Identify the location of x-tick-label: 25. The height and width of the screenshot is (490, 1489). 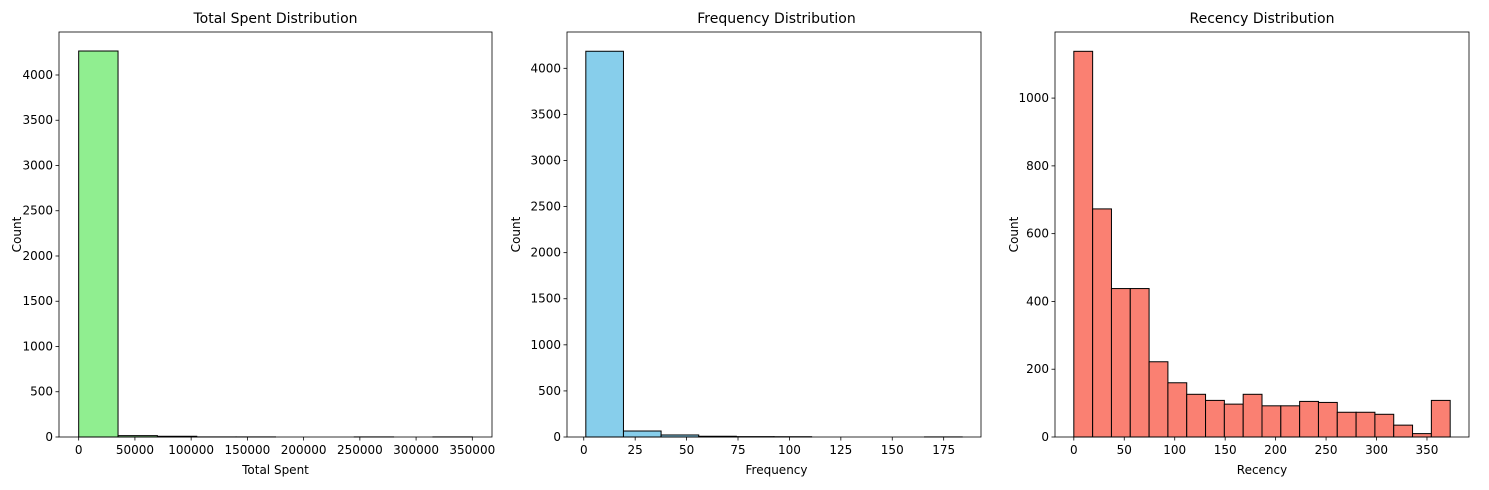
(635, 450).